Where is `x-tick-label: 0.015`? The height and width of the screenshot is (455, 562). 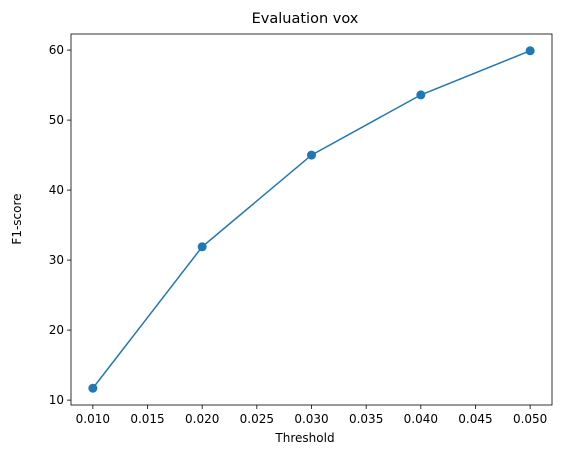 x-tick-label: 0.015 is located at coordinates (147, 419).